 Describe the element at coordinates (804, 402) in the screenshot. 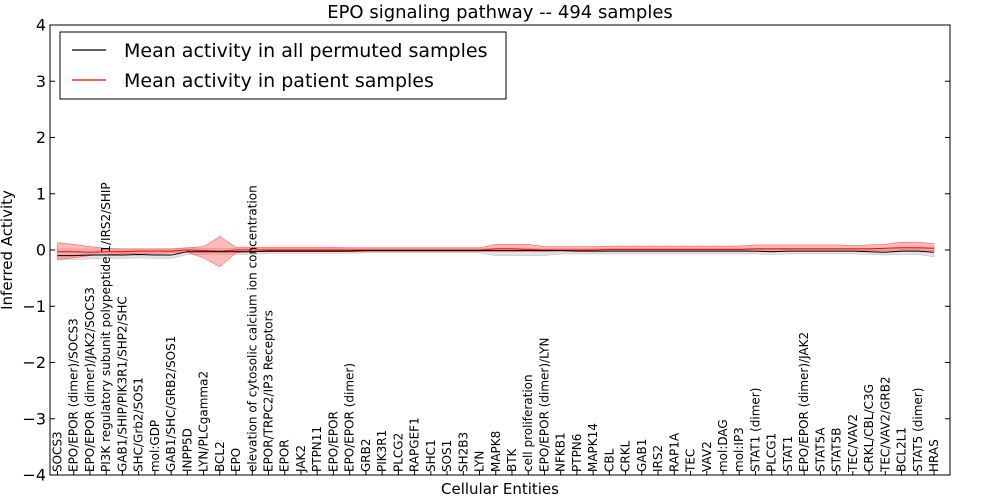

I see `x-category-label: EPO/EPOR (dimer)/JAK2` at that location.